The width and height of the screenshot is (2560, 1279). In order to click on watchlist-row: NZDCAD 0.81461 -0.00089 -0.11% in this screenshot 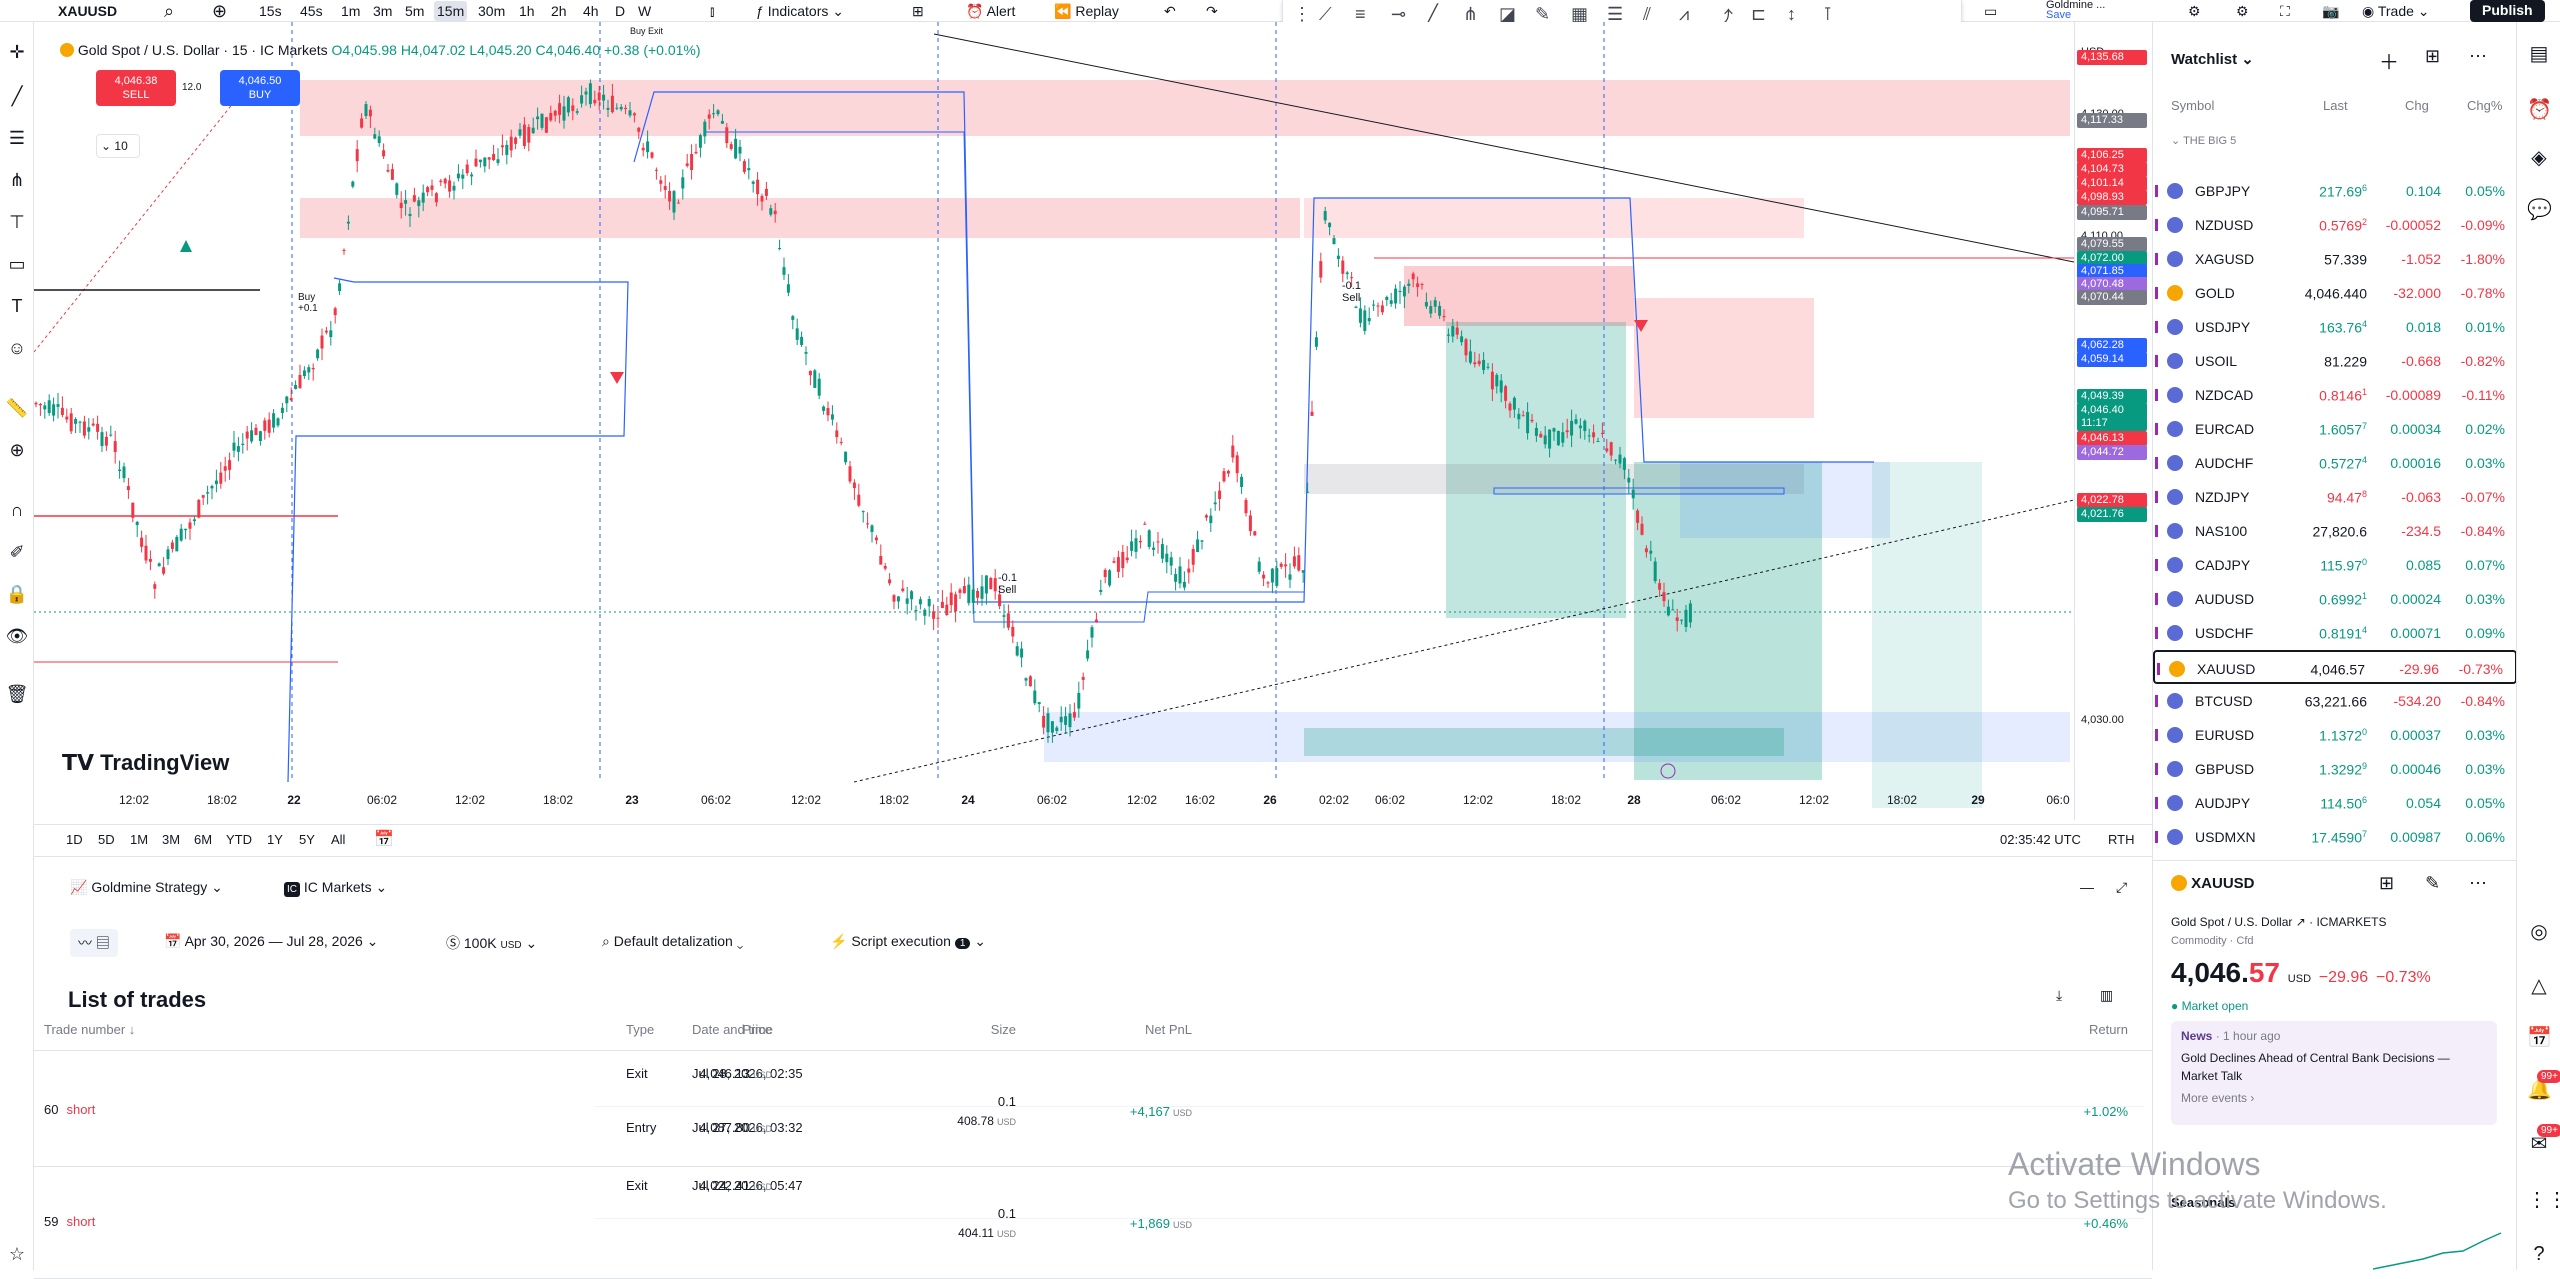, I will do `click(2335, 395)`.